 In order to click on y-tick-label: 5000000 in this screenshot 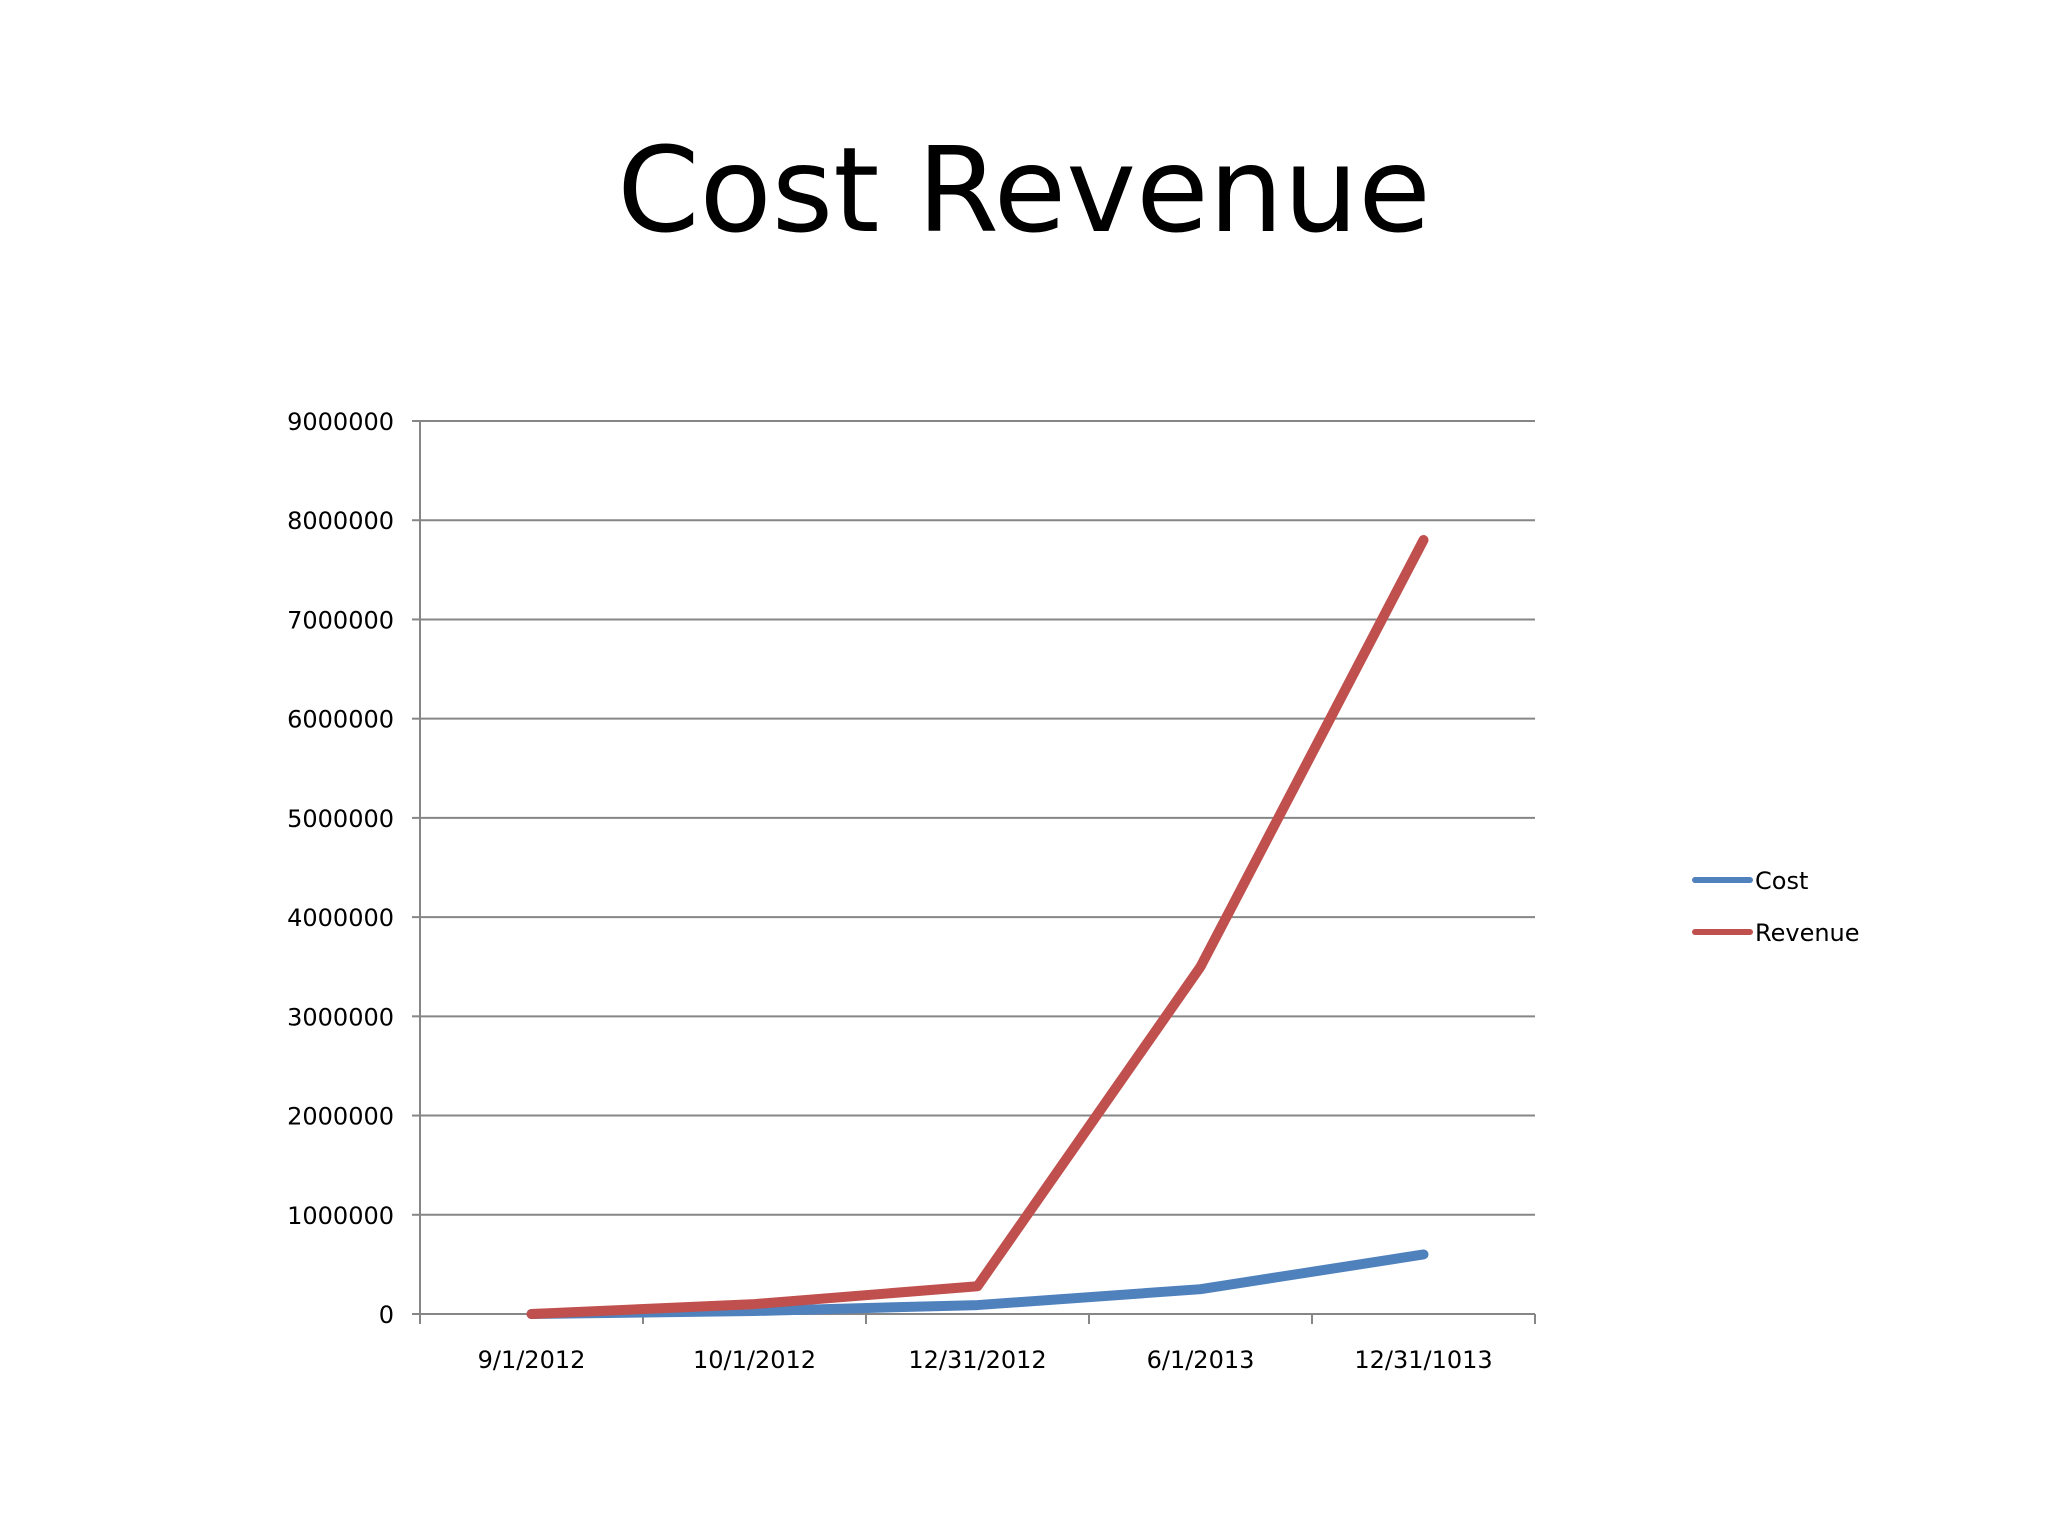, I will do `click(340, 819)`.